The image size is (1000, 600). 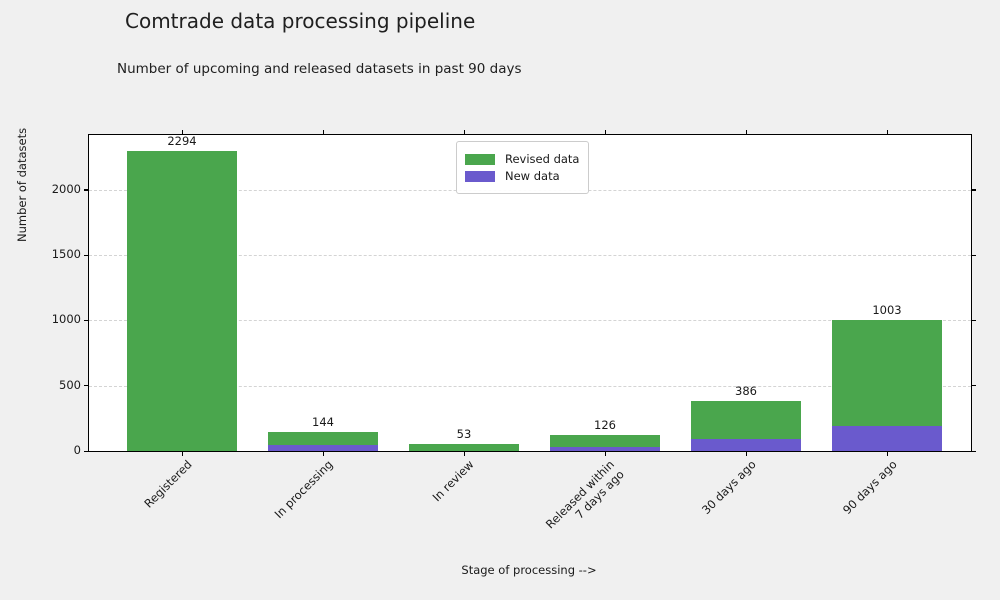 What do you see at coordinates (585, 494) in the screenshot?
I see `x-category-label-text: Released within 7 days ago` at bounding box center [585, 494].